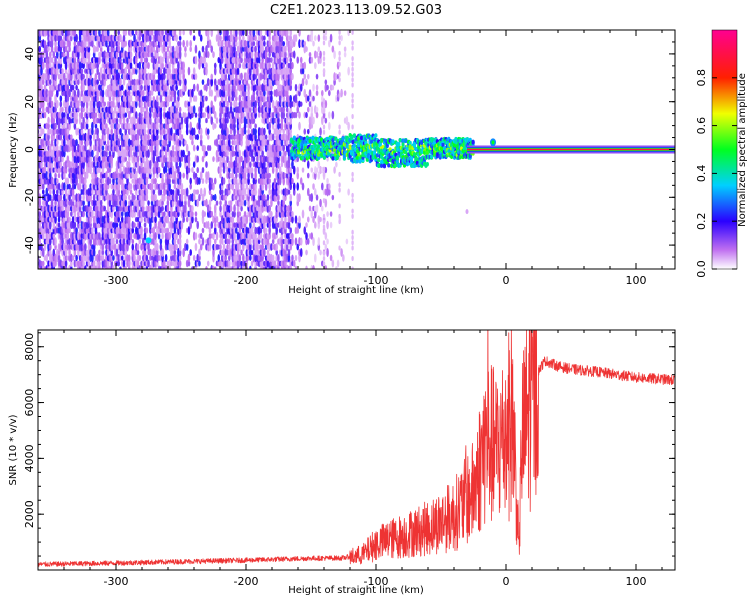  I want to click on figure-title: C2E1.2023.113.09.52.G03, so click(356, 10).